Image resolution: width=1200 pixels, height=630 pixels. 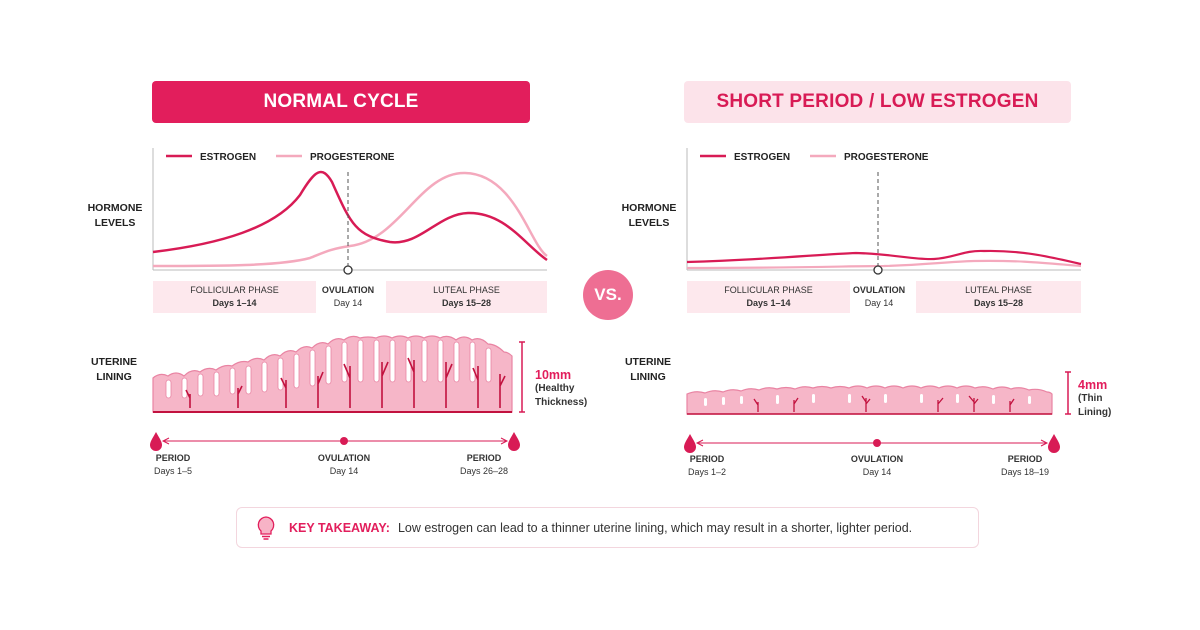 I want to click on normal-cycle-title: NORMAL CYCLE, so click(x=341, y=102).